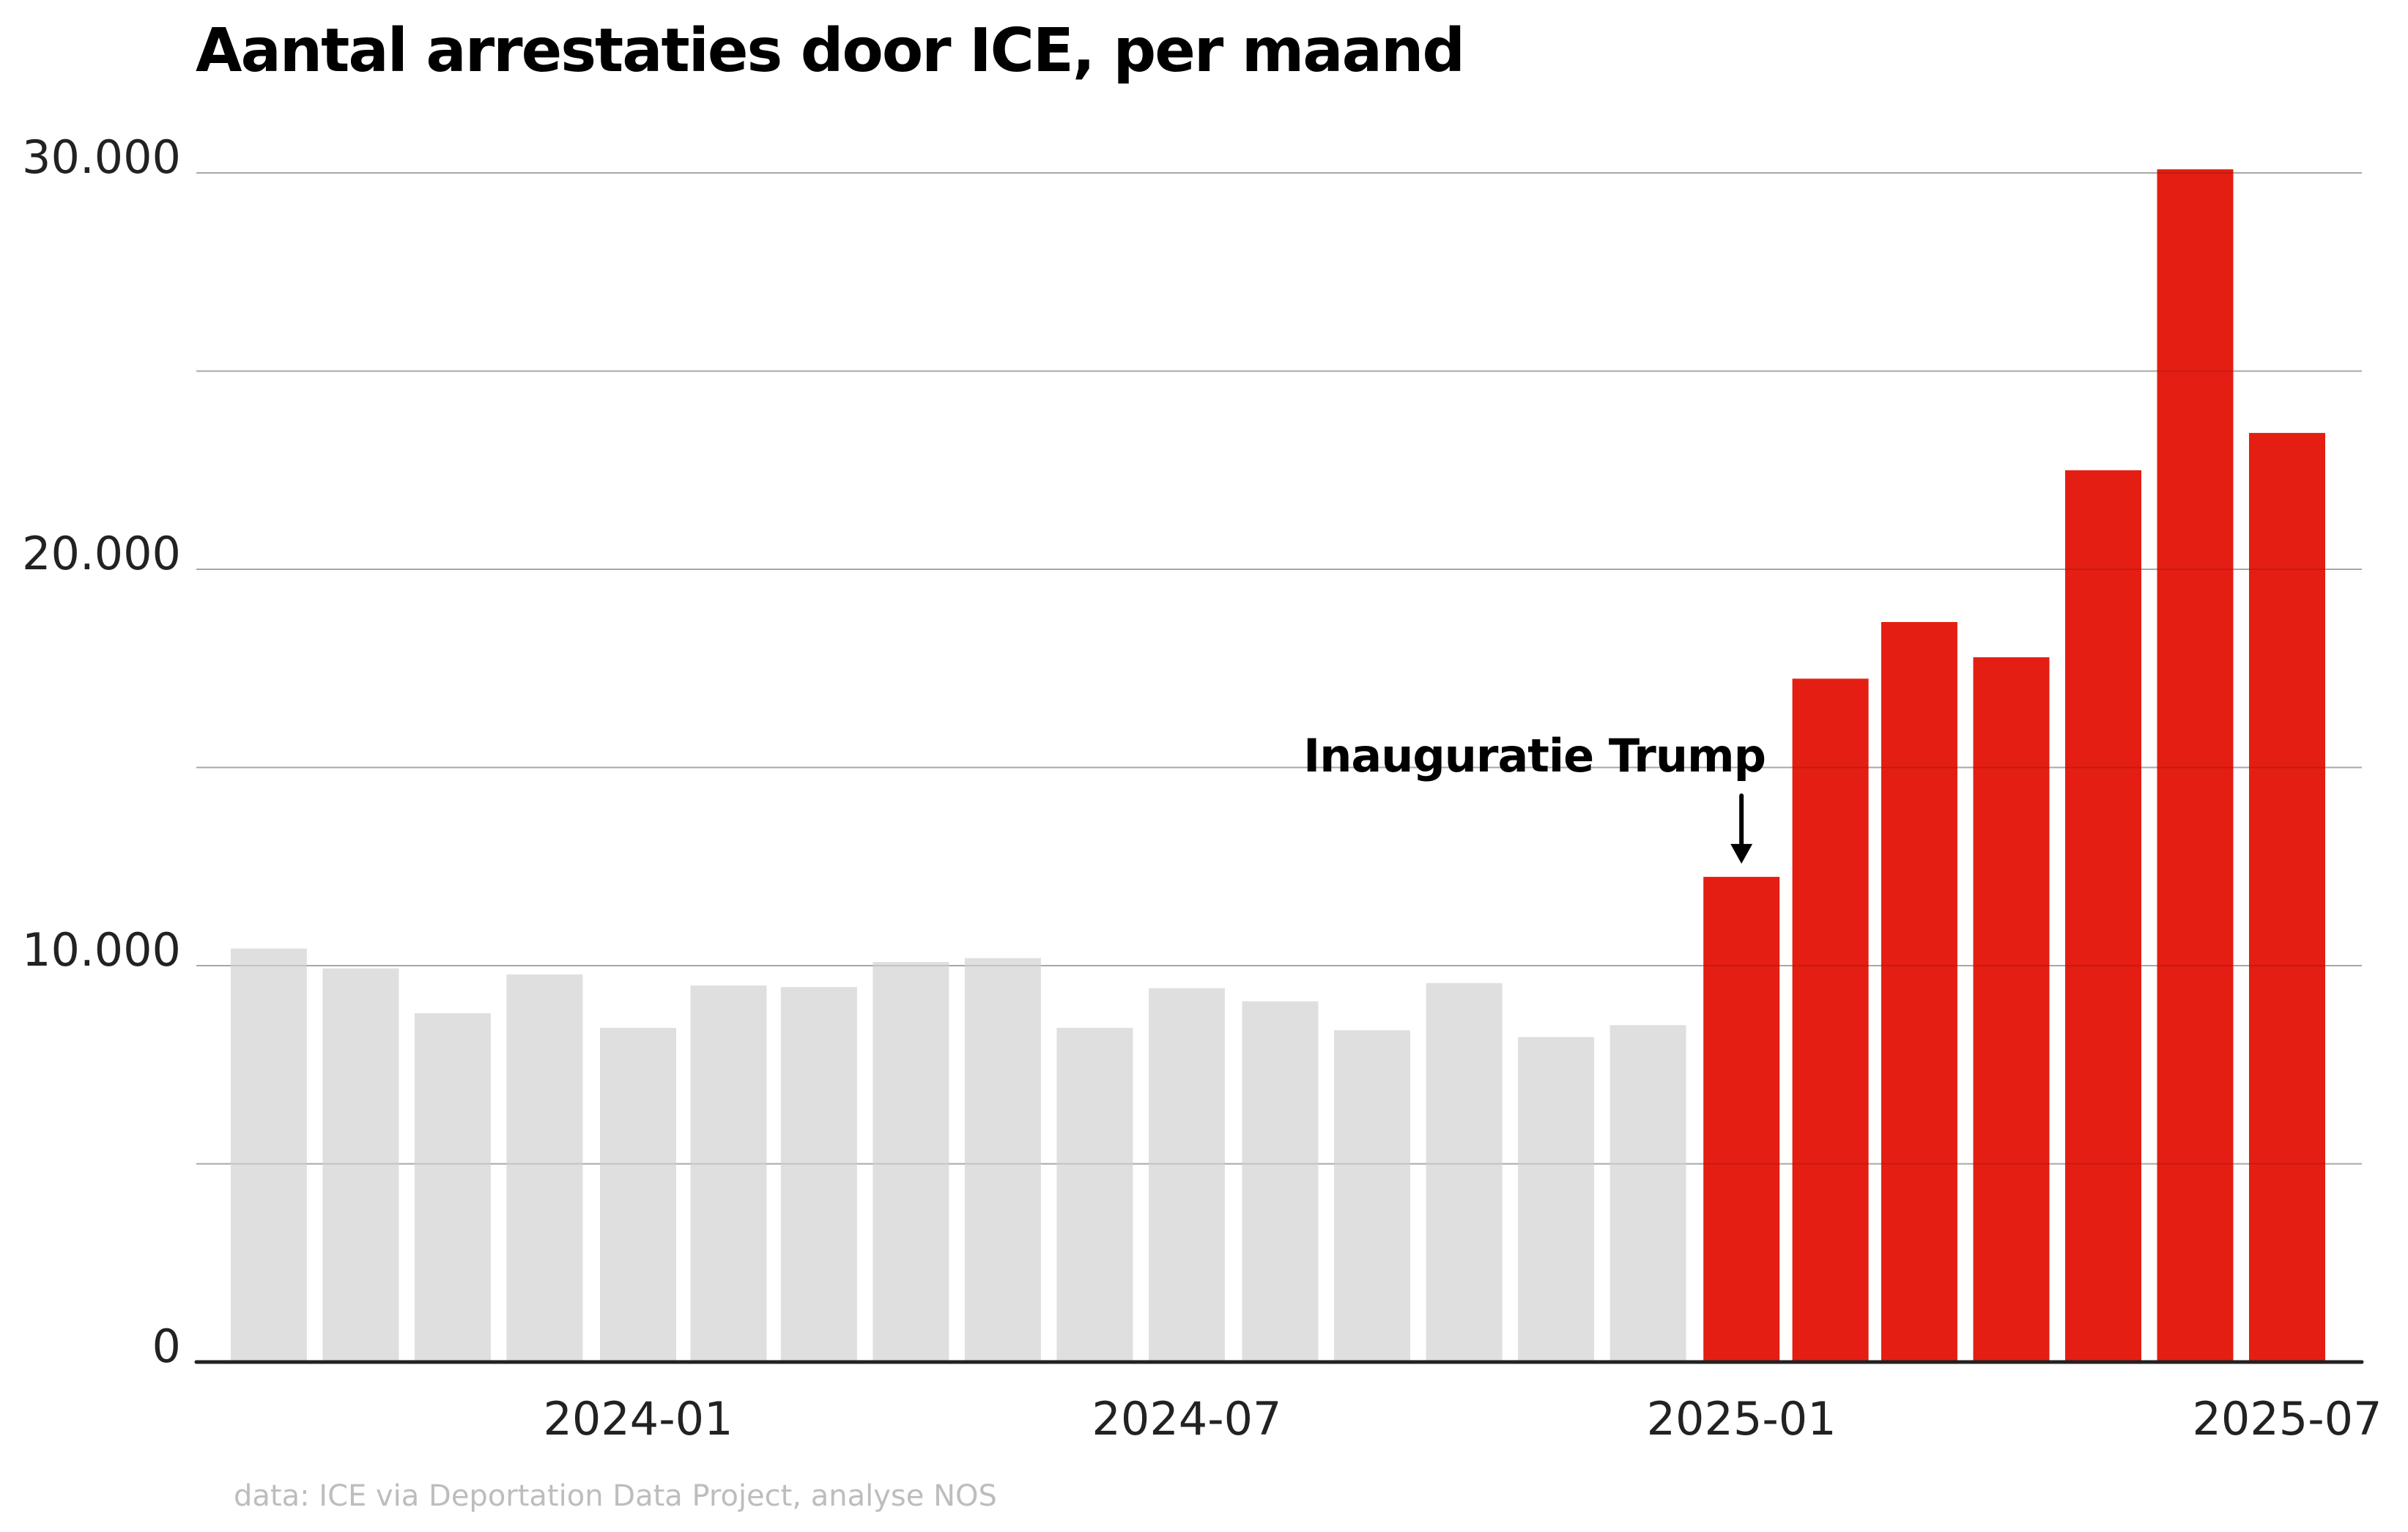  What do you see at coordinates (1186, 1419) in the screenshot?
I see `x-tick-label: 2024-07` at bounding box center [1186, 1419].